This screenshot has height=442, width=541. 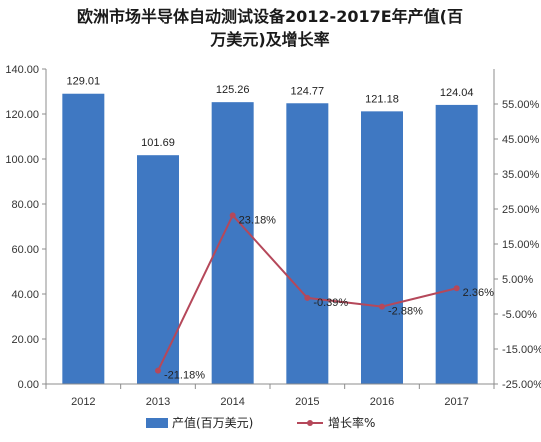 I want to click on bar-data-label: 124.77, so click(x=308, y=91).